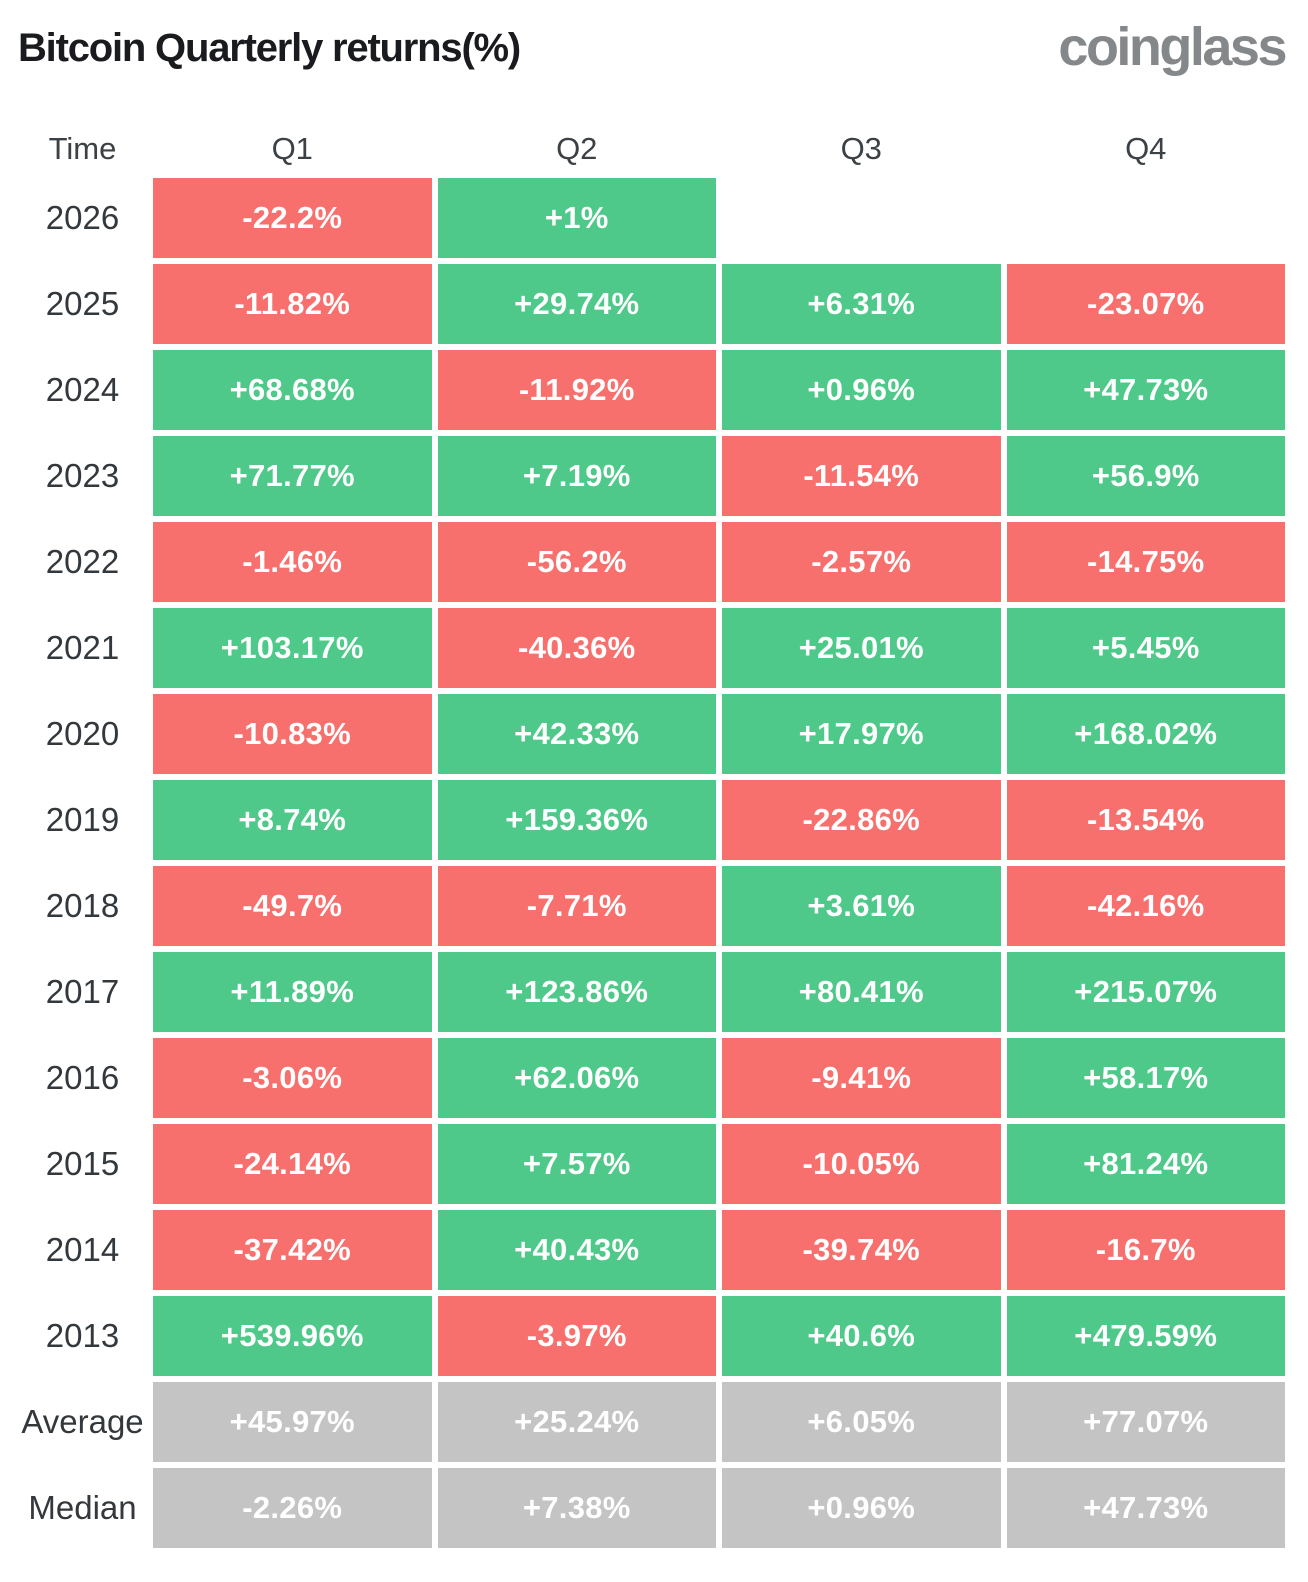 The width and height of the screenshot is (1308, 1582). I want to click on table-row-2015: 2015 -24.14% +7.57% -10.05% +81.24%, so click(651, 1164).